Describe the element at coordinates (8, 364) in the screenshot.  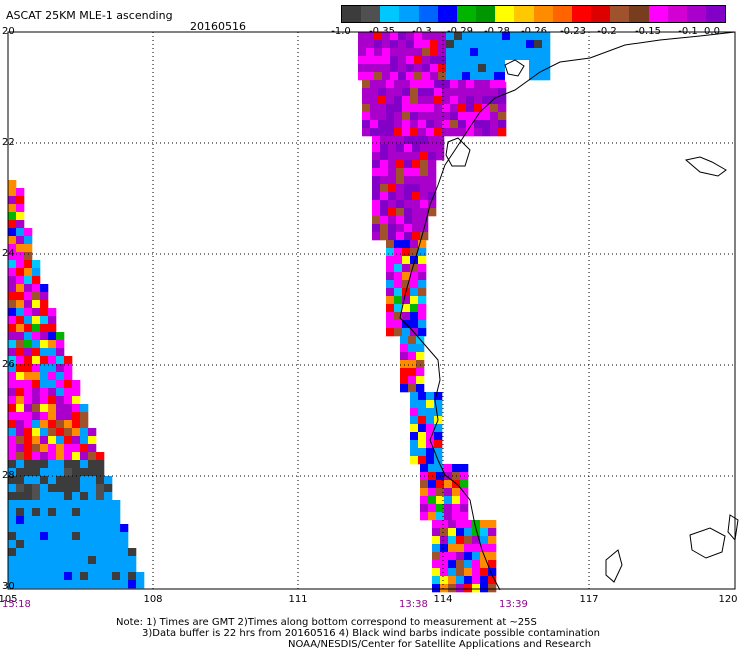
I see `y-tick-label: 26` at that location.